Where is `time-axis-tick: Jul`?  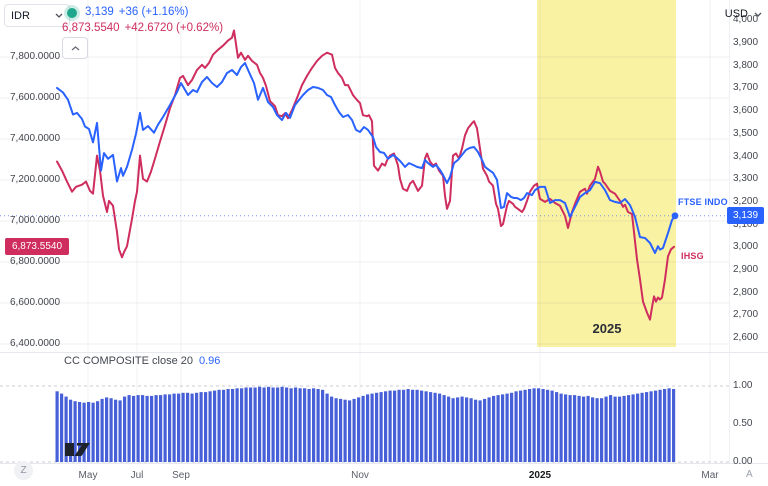 time-axis-tick: Jul is located at coordinates (137, 475).